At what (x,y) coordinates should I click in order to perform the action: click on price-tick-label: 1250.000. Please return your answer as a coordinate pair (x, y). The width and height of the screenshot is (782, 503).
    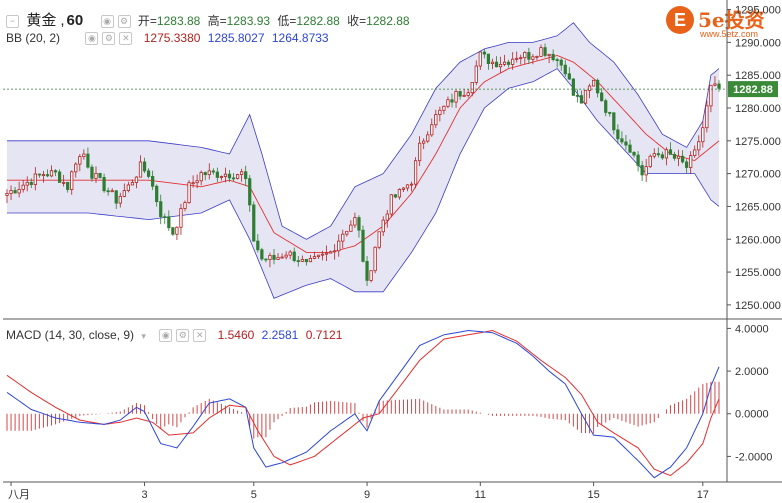
    Looking at the image, I should click on (758, 306).